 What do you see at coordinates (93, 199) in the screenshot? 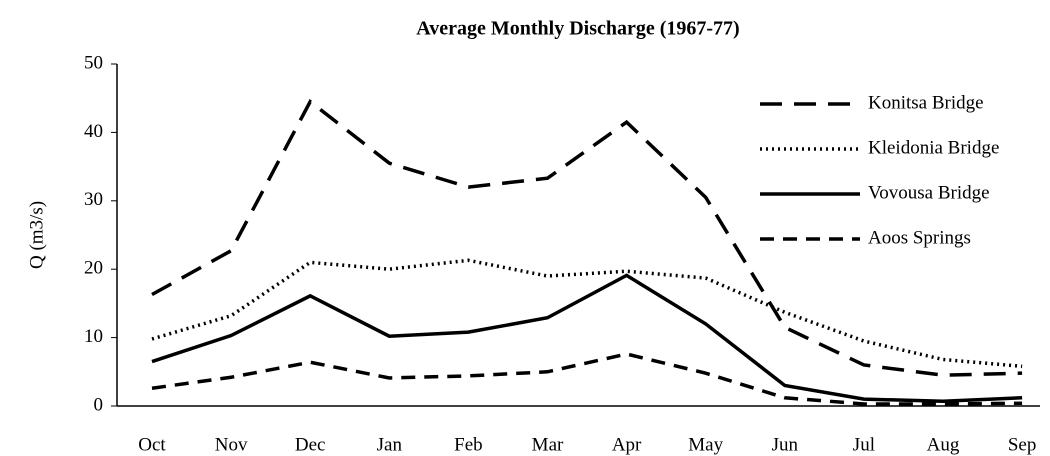
I see `y-tick-label: 30` at bounding box center [93, 199].